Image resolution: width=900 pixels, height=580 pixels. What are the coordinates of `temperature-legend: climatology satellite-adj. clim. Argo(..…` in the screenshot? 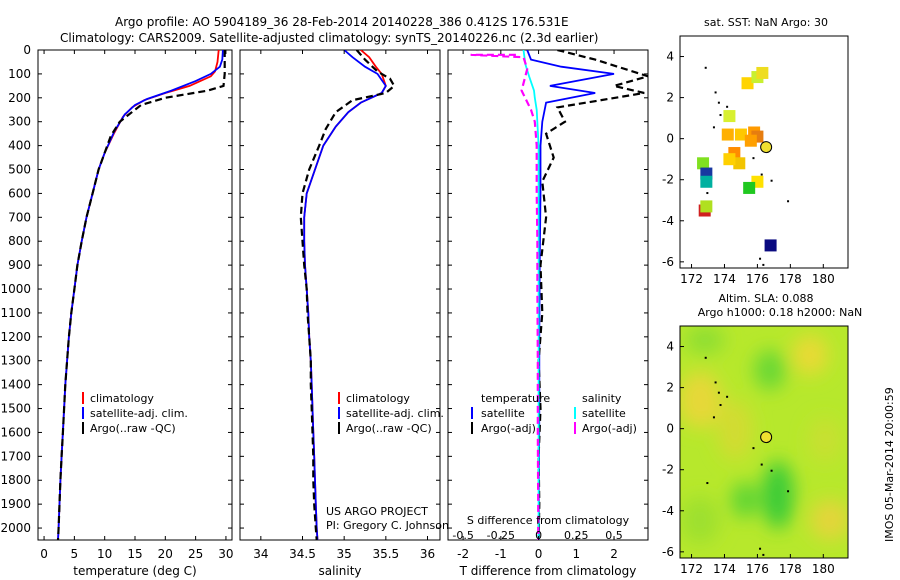 It's located at (135, 413).